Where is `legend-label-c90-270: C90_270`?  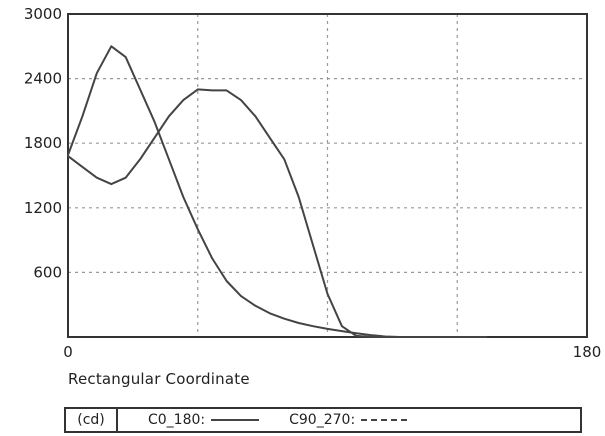
legend-label-c90-270: C90_270 is located at coordinates (320, 420).